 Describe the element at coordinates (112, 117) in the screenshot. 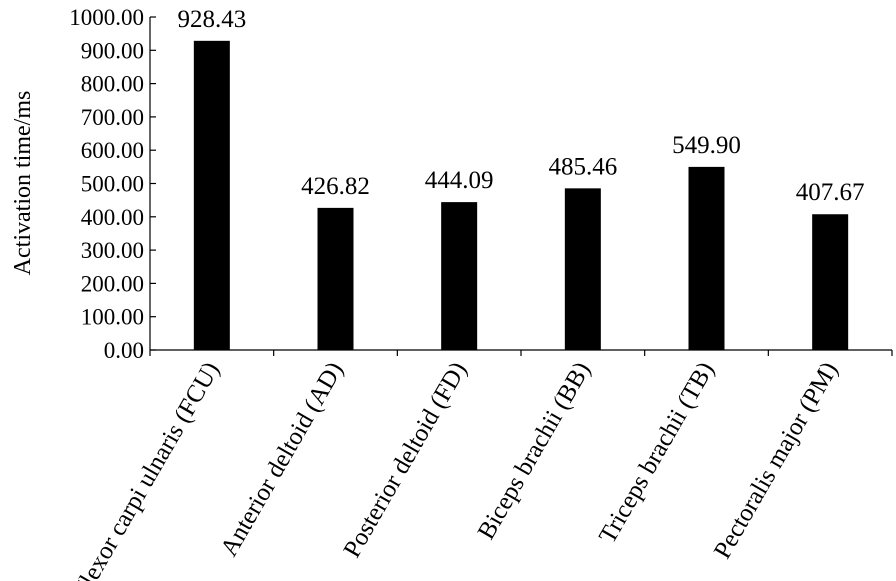

I see `y-tick-label: 700.00` at that location.